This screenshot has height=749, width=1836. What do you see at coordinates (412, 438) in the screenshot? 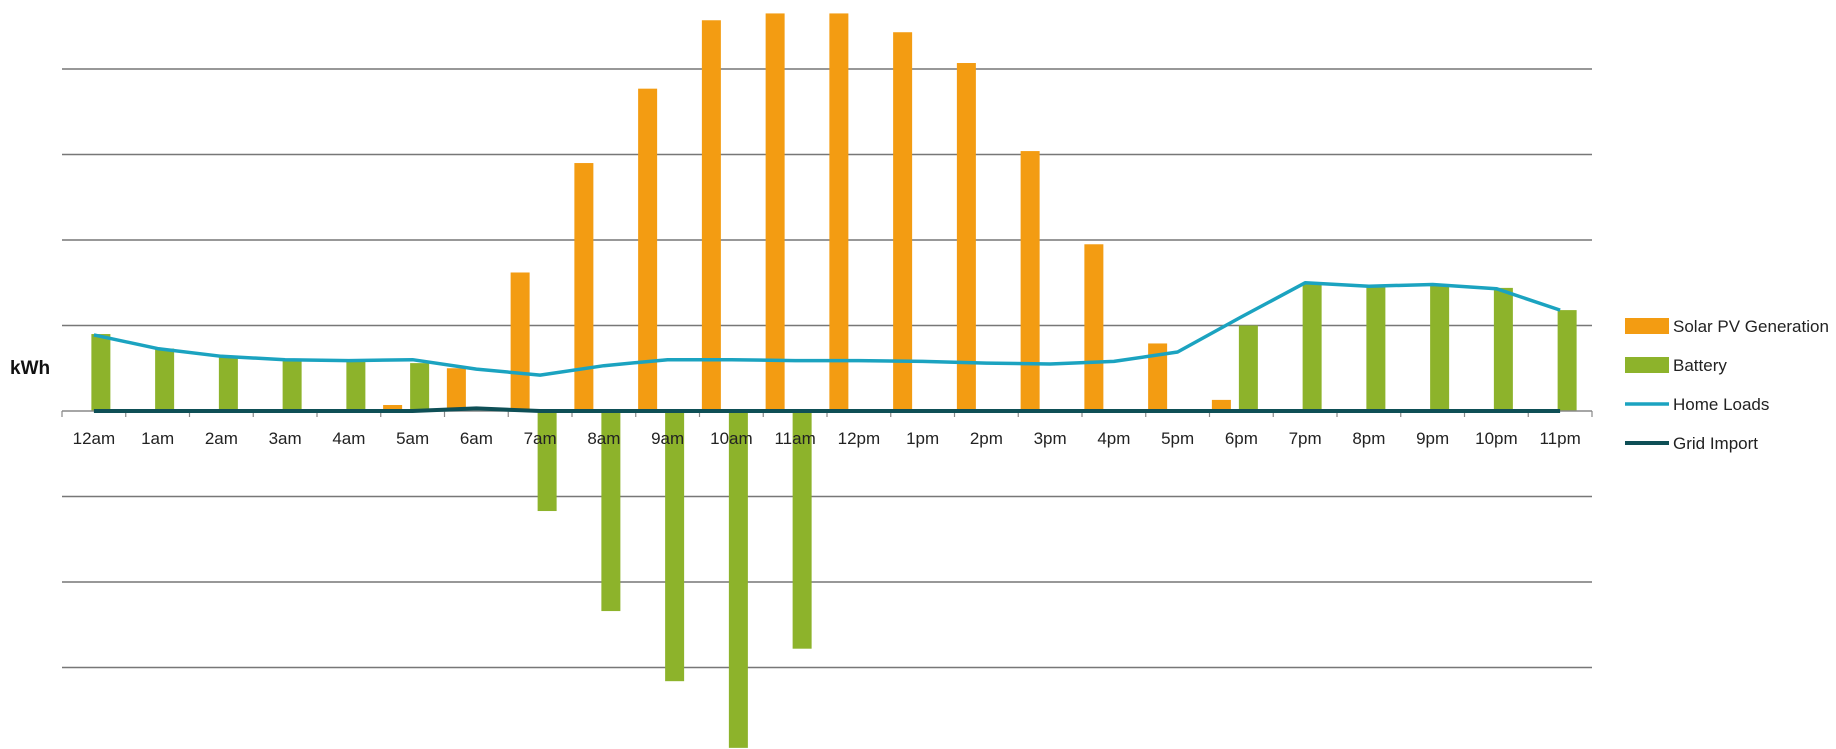
I see `x-tick-label: 5am` at bounding box center [412, 438].